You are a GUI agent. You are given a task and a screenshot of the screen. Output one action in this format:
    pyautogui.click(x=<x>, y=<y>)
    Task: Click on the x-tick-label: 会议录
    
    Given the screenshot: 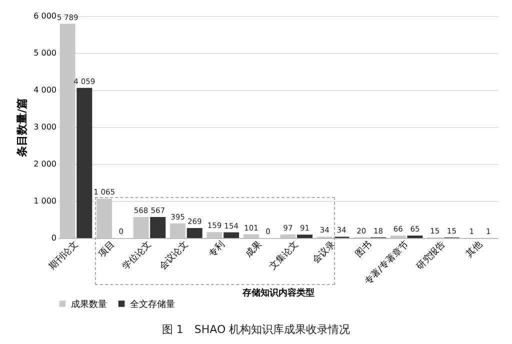 What is the action you would take?
    pyautogui.click(x=324, y=252)
    